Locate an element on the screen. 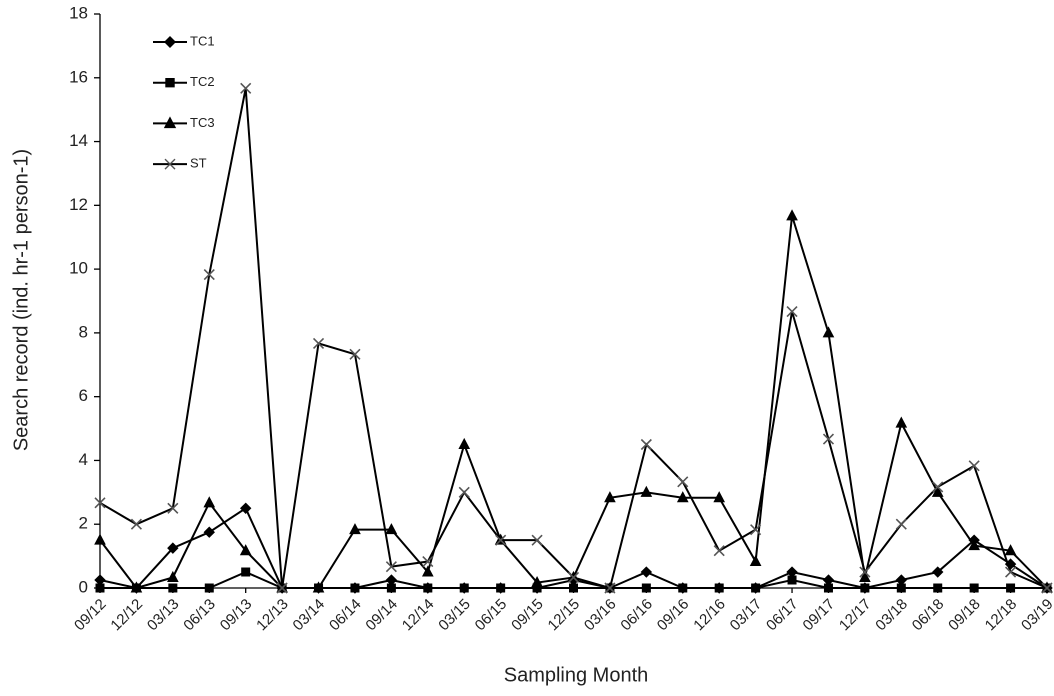  x-tick-label: 03/16 is located at coordinates (600, 615).